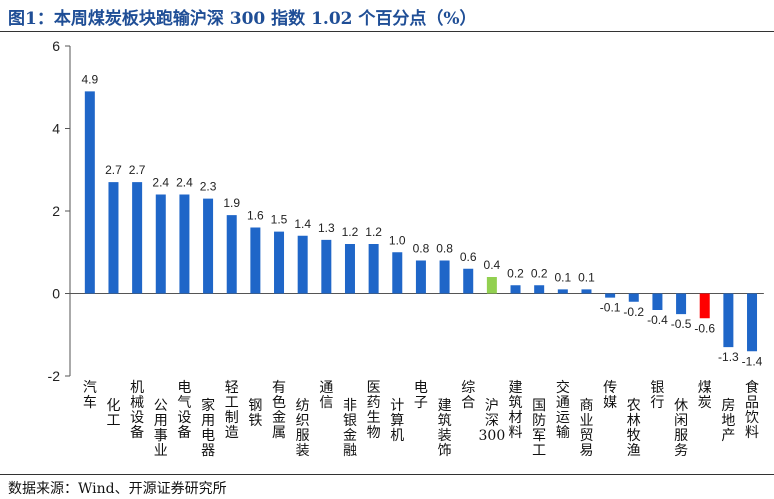  Describe the element at coordinates (610, 395) in the screenshot. I see `category-label: 传媒` at that location.